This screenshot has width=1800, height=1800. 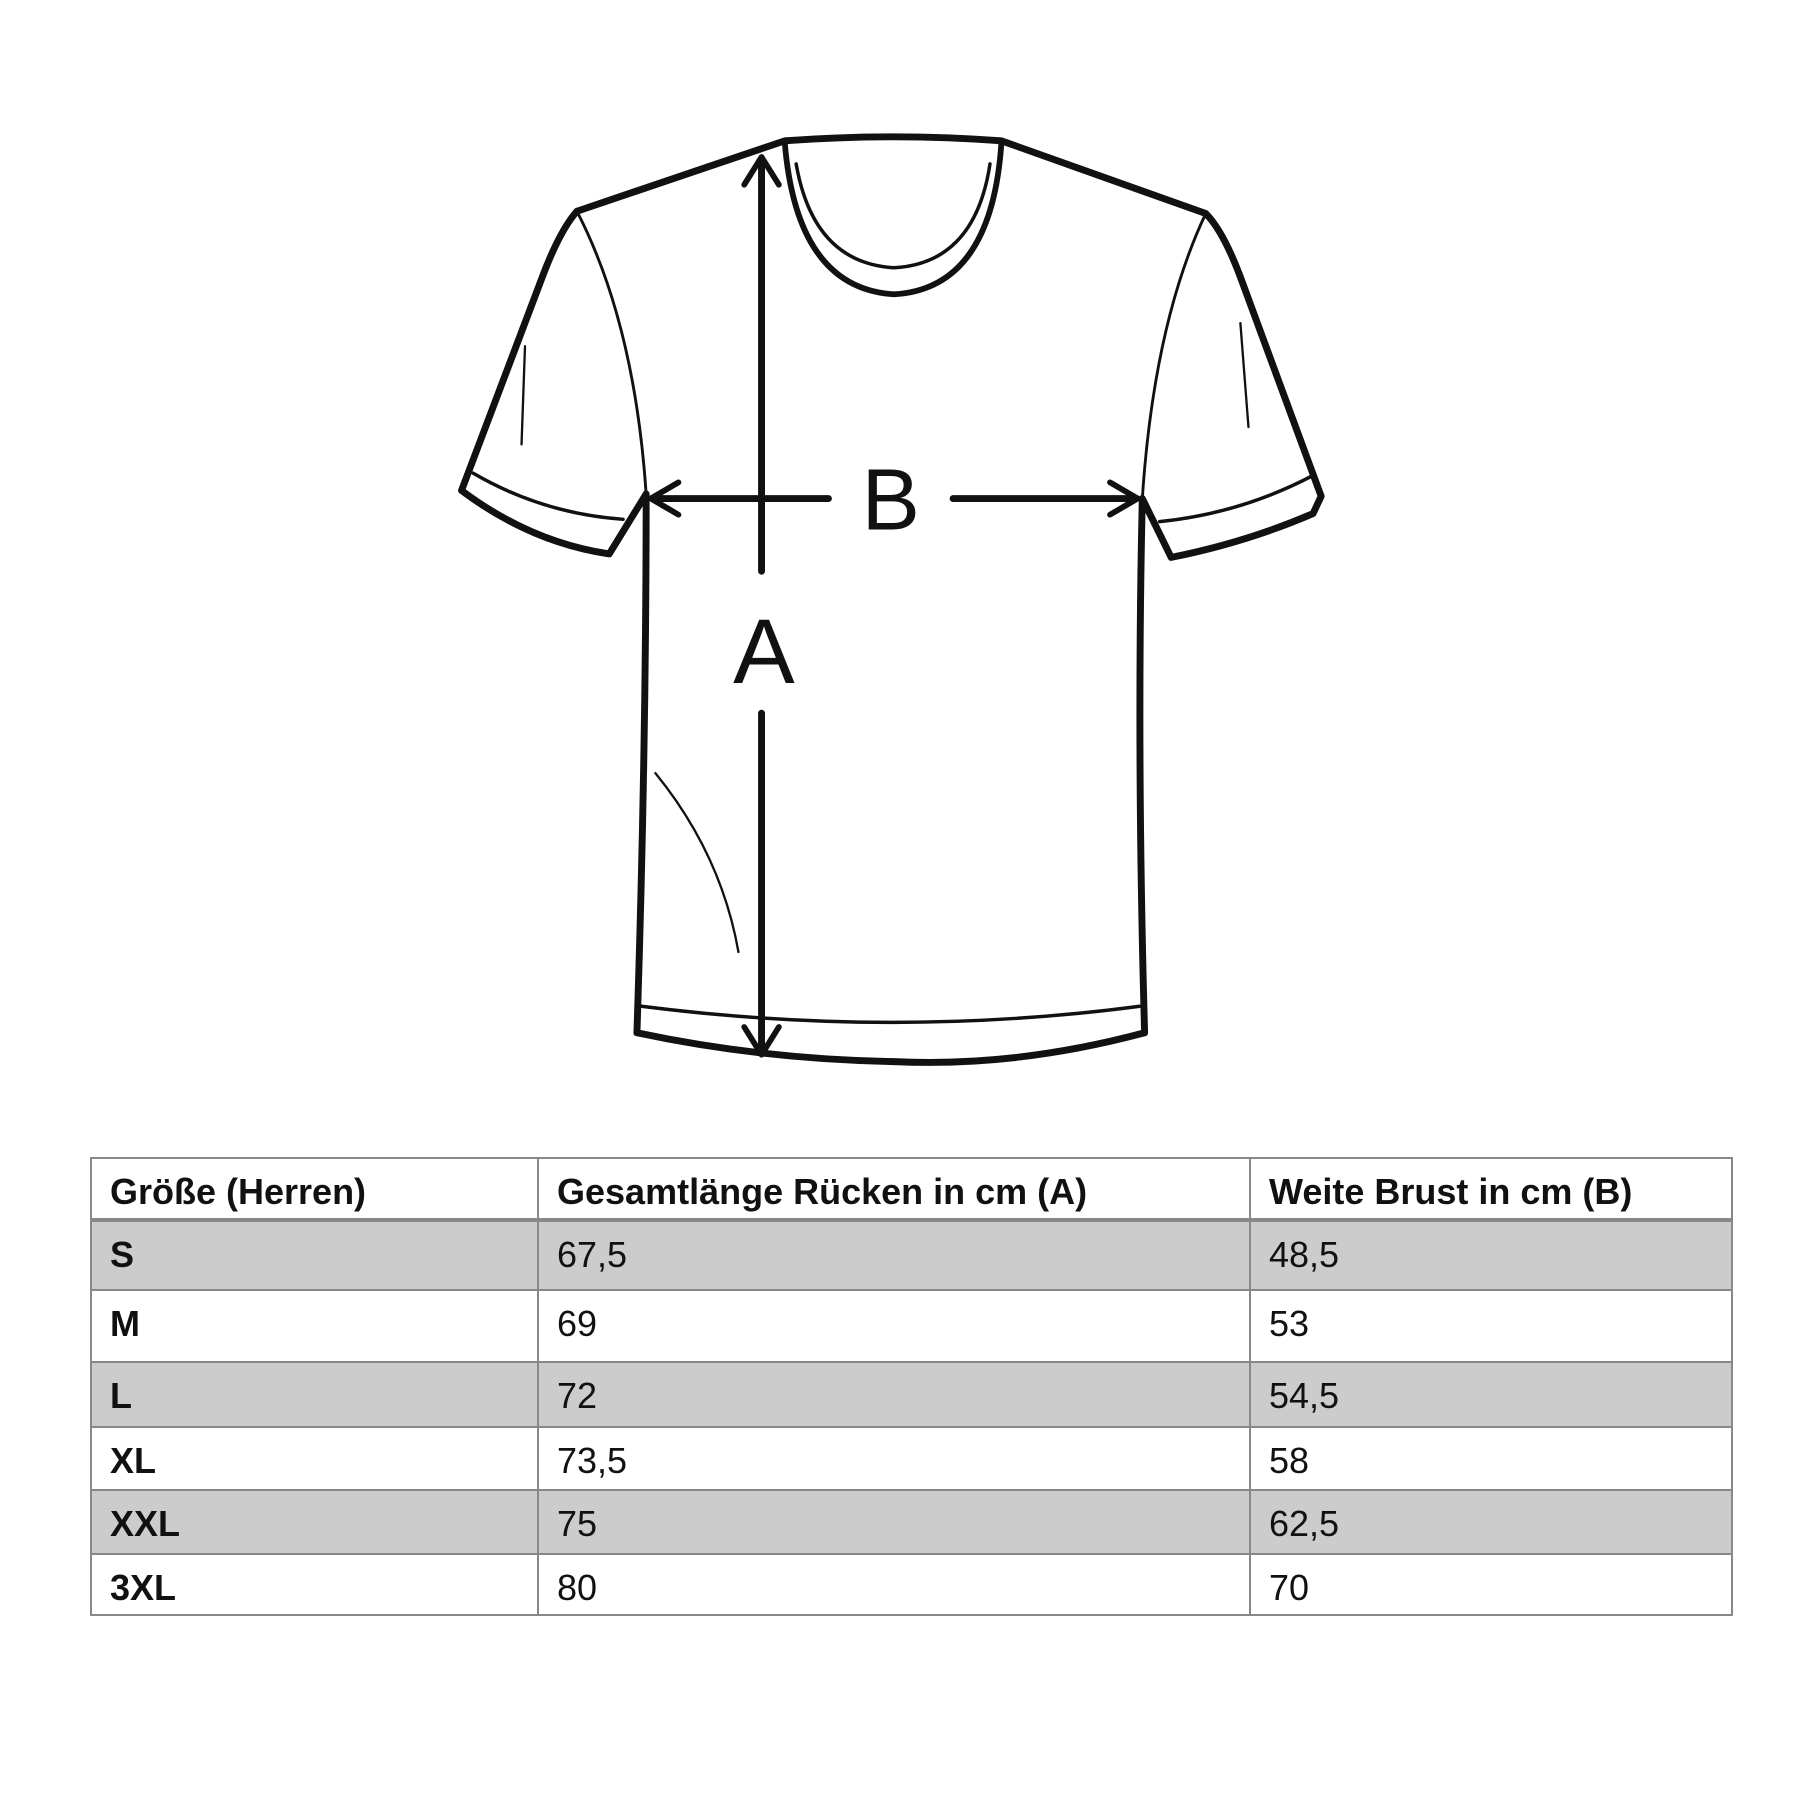 I want to click on cell-chest: 58, so click(x=1491, y=1458).